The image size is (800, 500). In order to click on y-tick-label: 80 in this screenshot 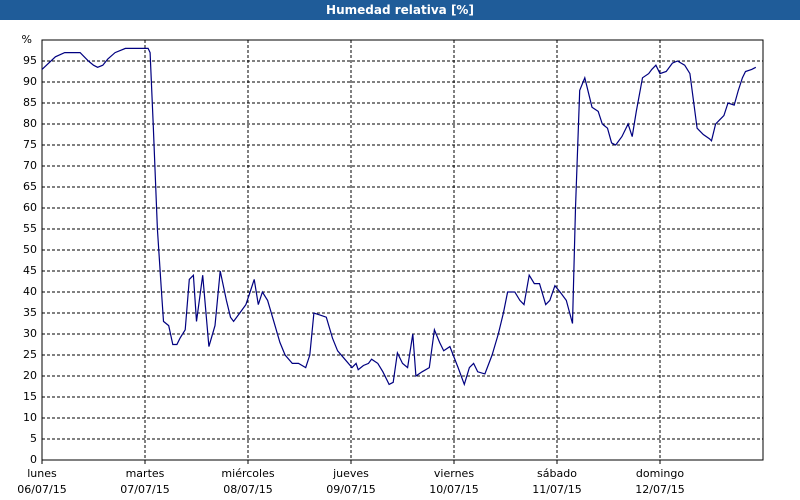, I will do `click(30, 123)`.